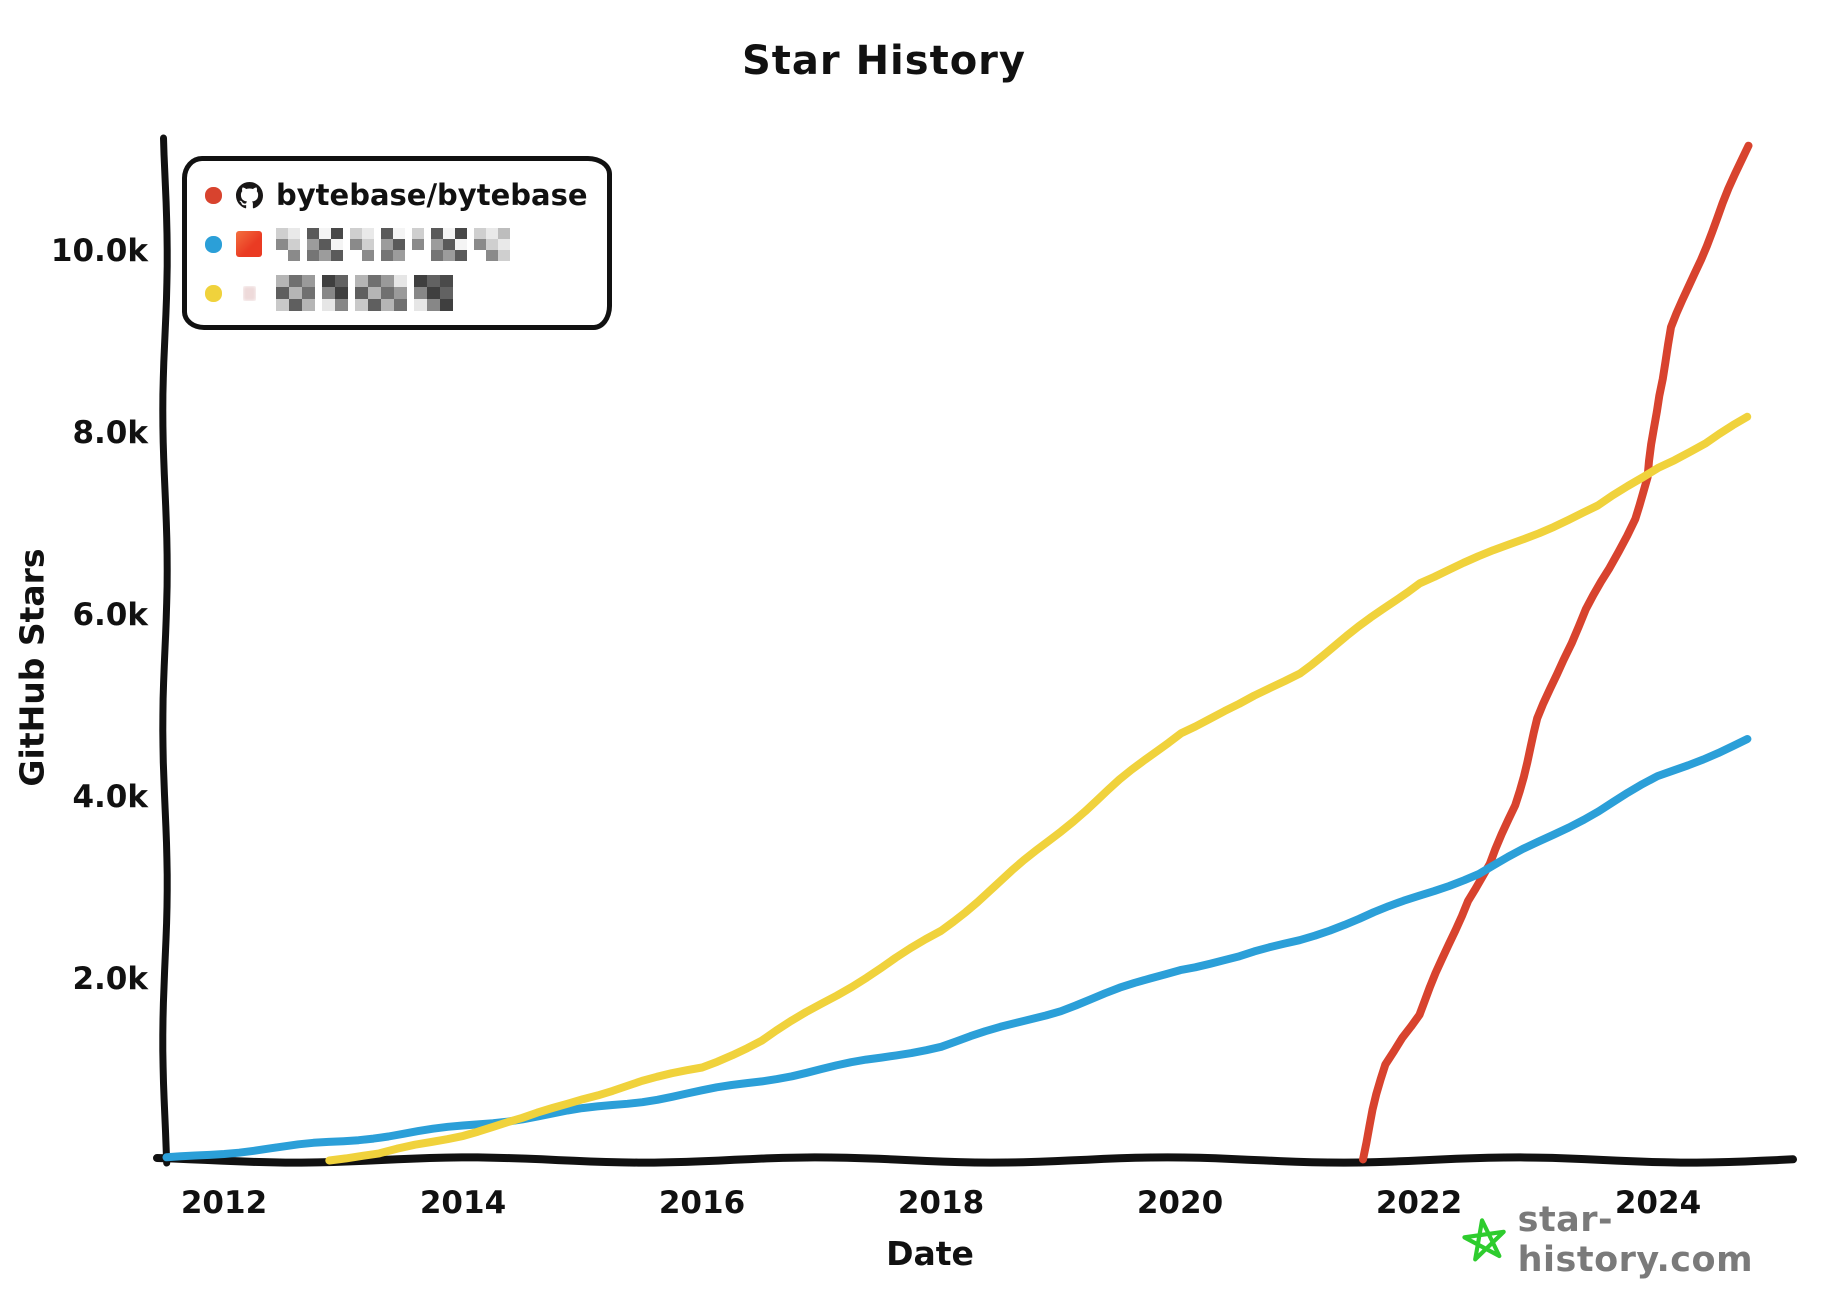 The image size is (1832, 1308). What do you see at coordinates (975, 1160) in the screenshot?
I see `x-axis-line` at bounding box center [975, 1160].